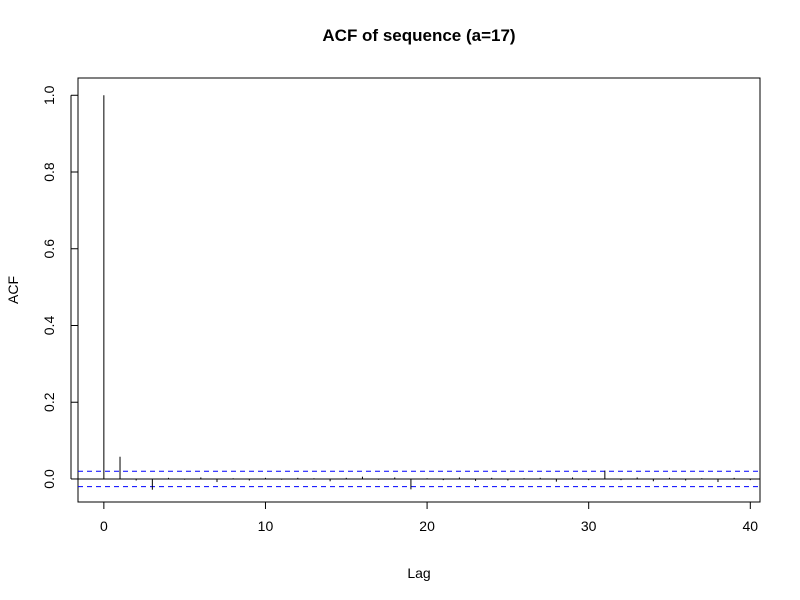 Image resolution: width=800 pixels, height=600 pixels. What do you see at coordinates (49, 95) in the screenshot?
I see `y-tick-label: 1.0` at bounding box center [49, 95].